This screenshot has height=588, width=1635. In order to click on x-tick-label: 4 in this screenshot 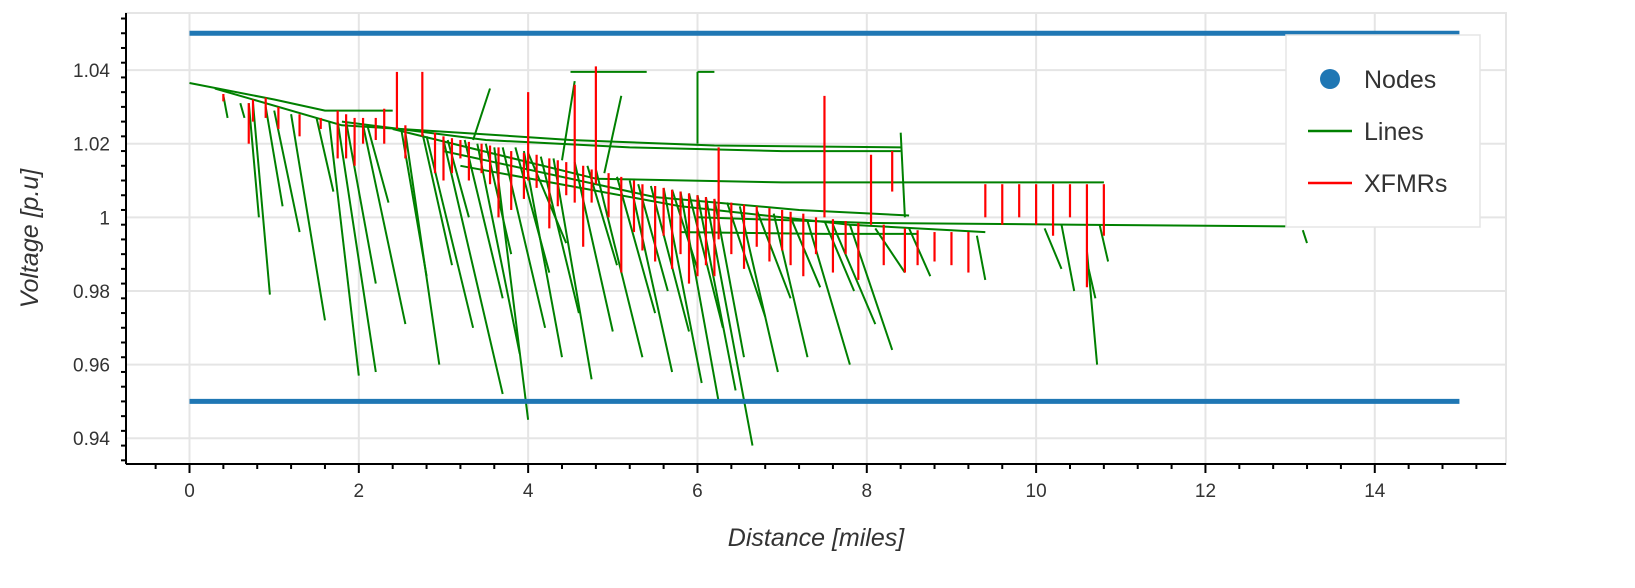, I will do `click(528, 491)`.